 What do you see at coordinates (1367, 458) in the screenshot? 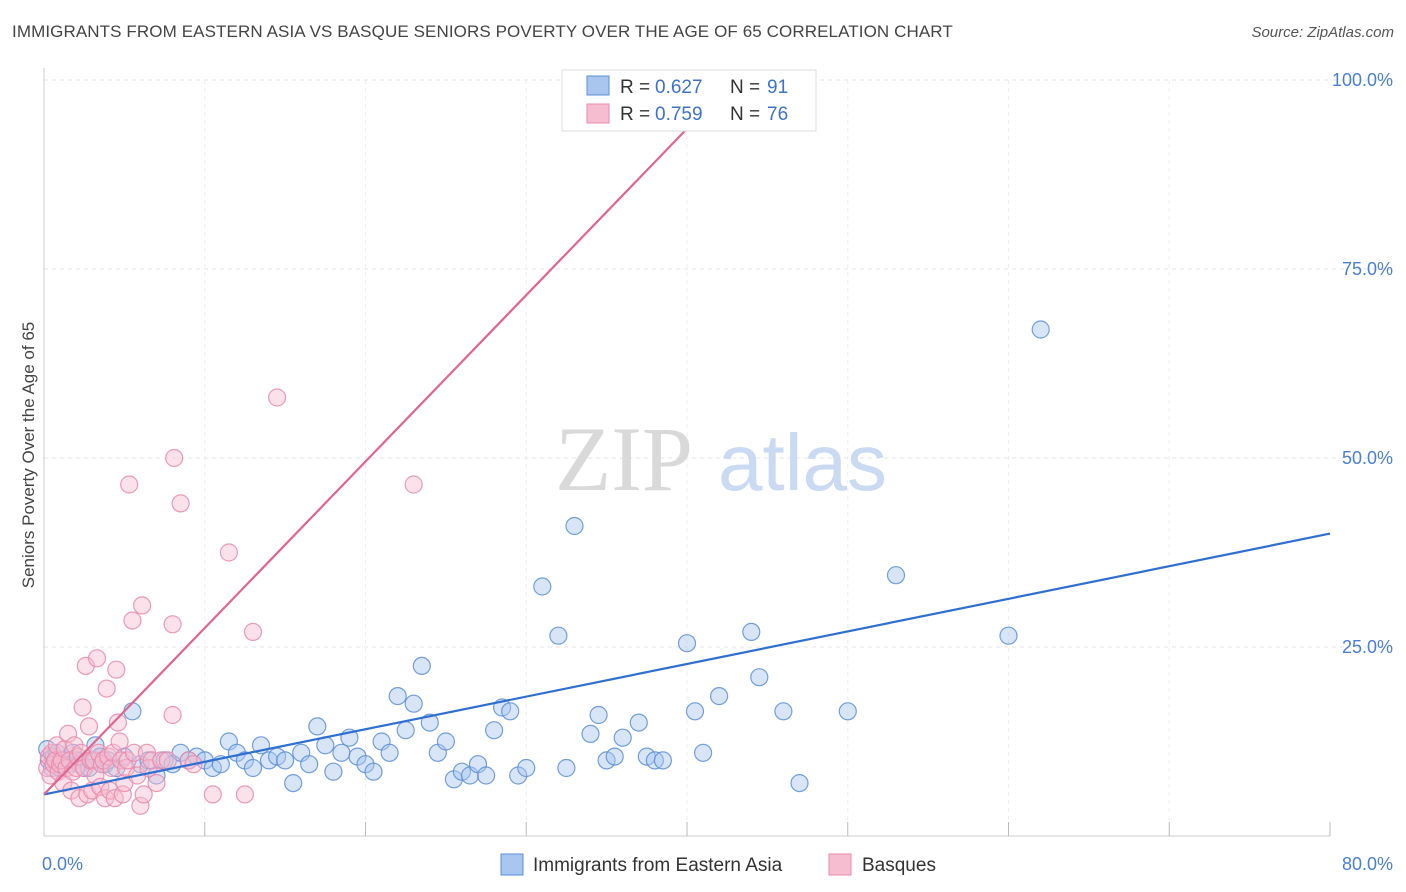
I see `y-tick-label-1: 50.0%` at bounding box center [1367, 458].